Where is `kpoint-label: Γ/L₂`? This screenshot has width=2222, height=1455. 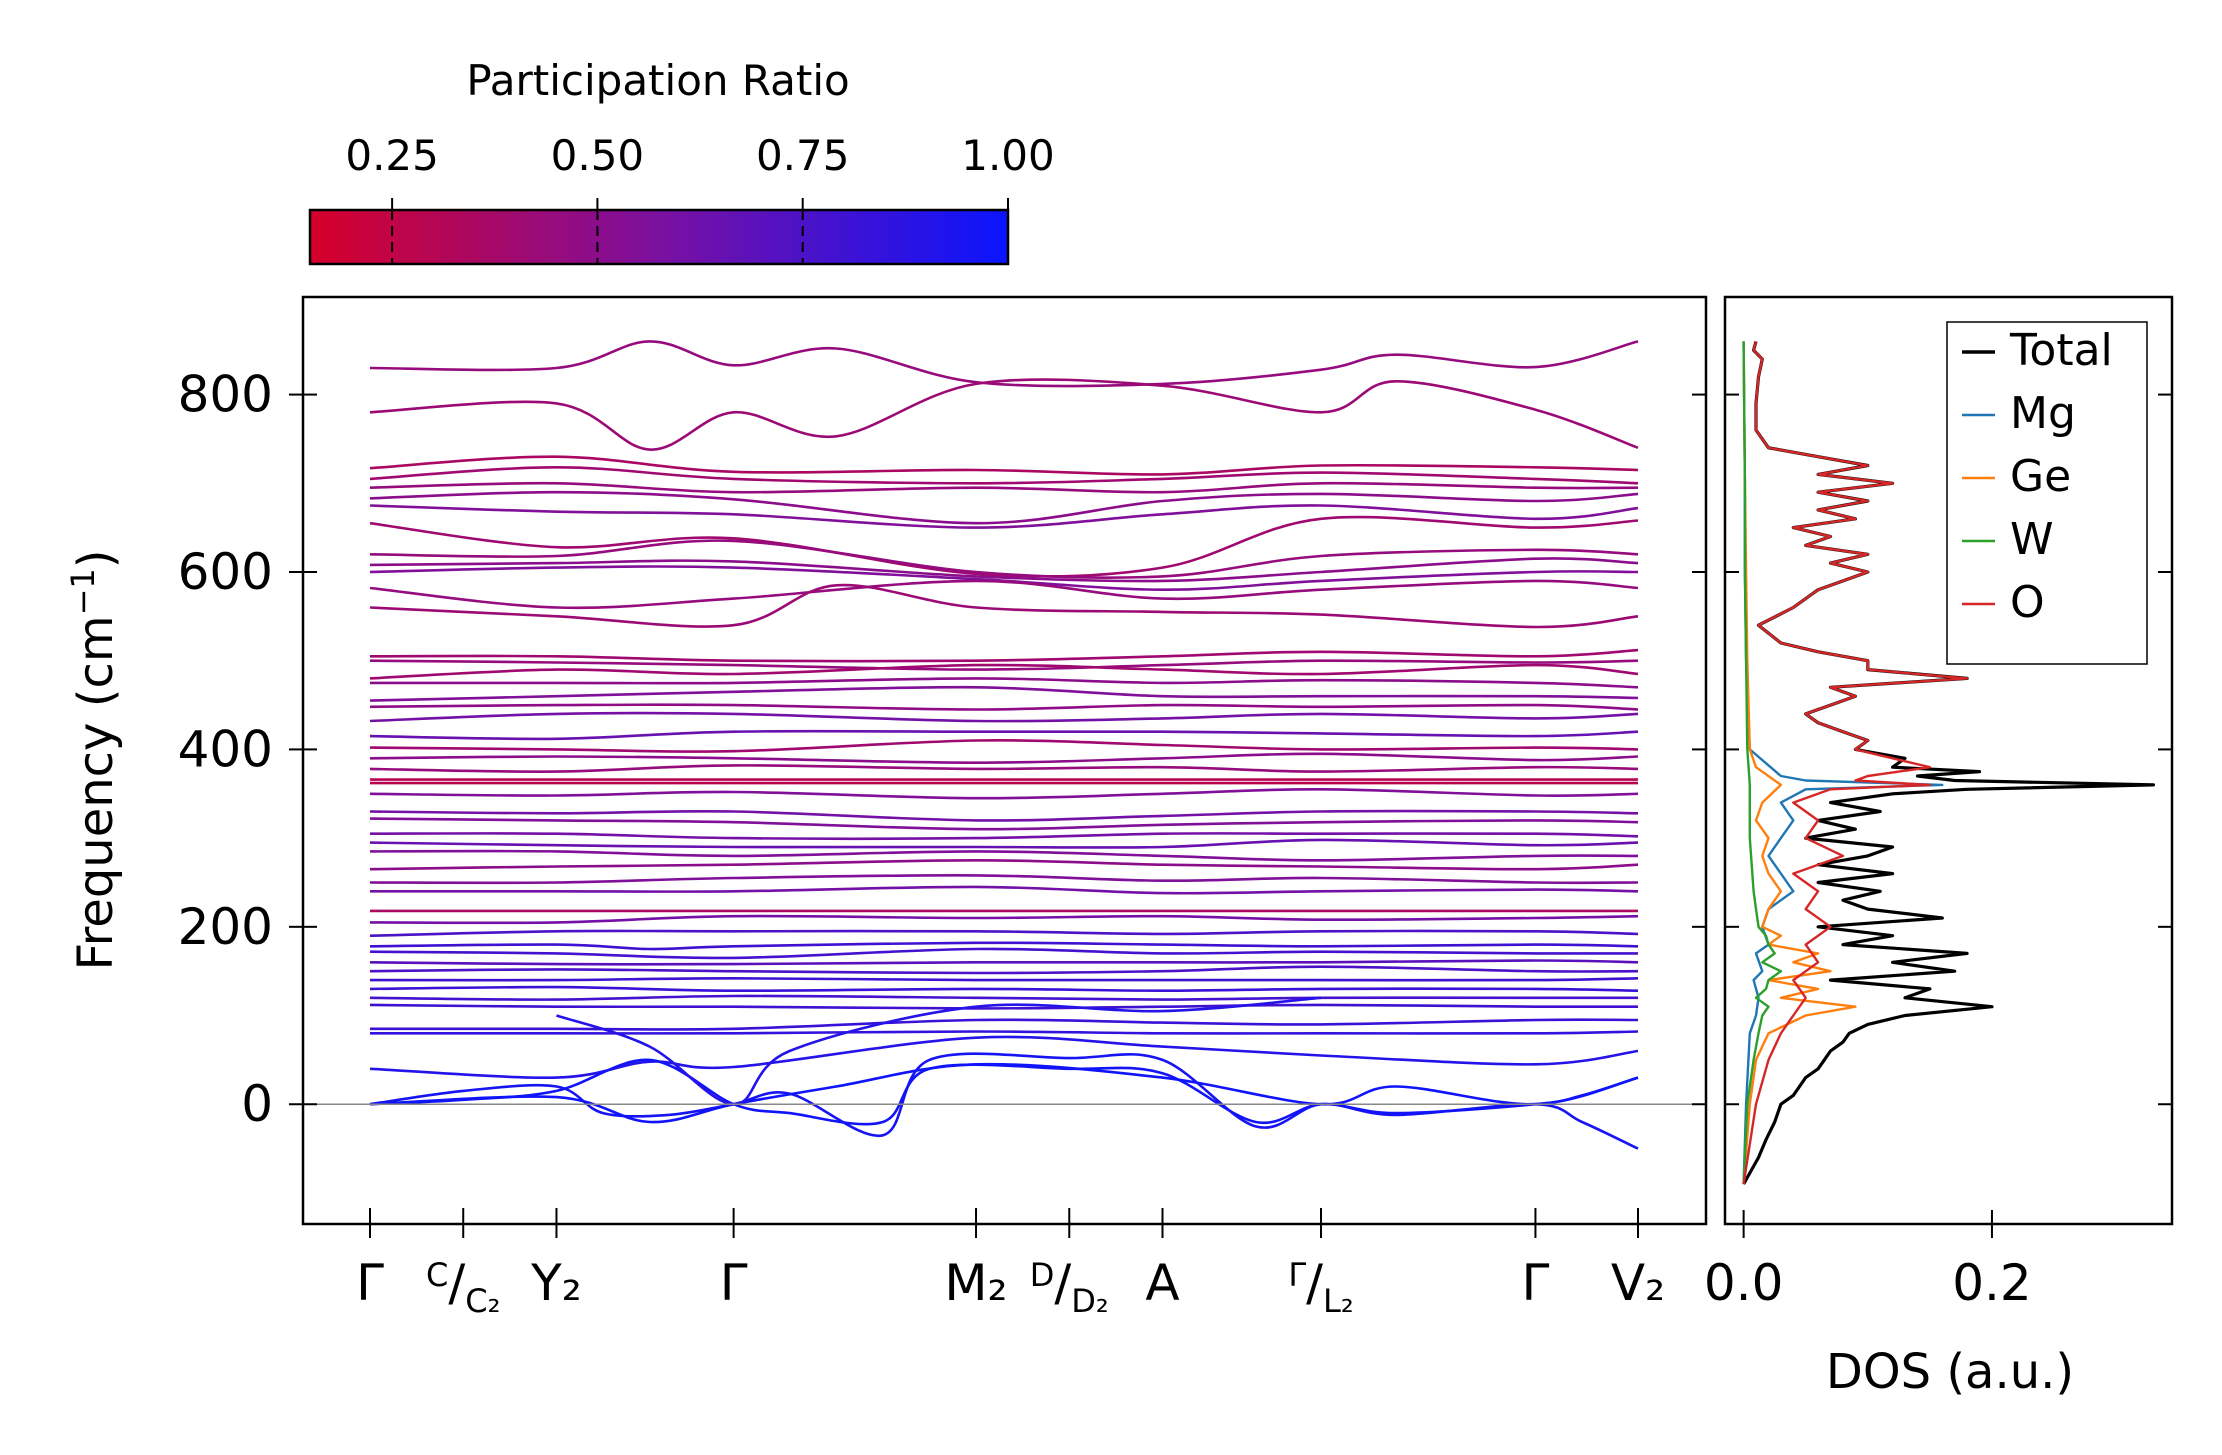
kpoint-label: Γ/L₂ is located at coordinates (1320, 1287).